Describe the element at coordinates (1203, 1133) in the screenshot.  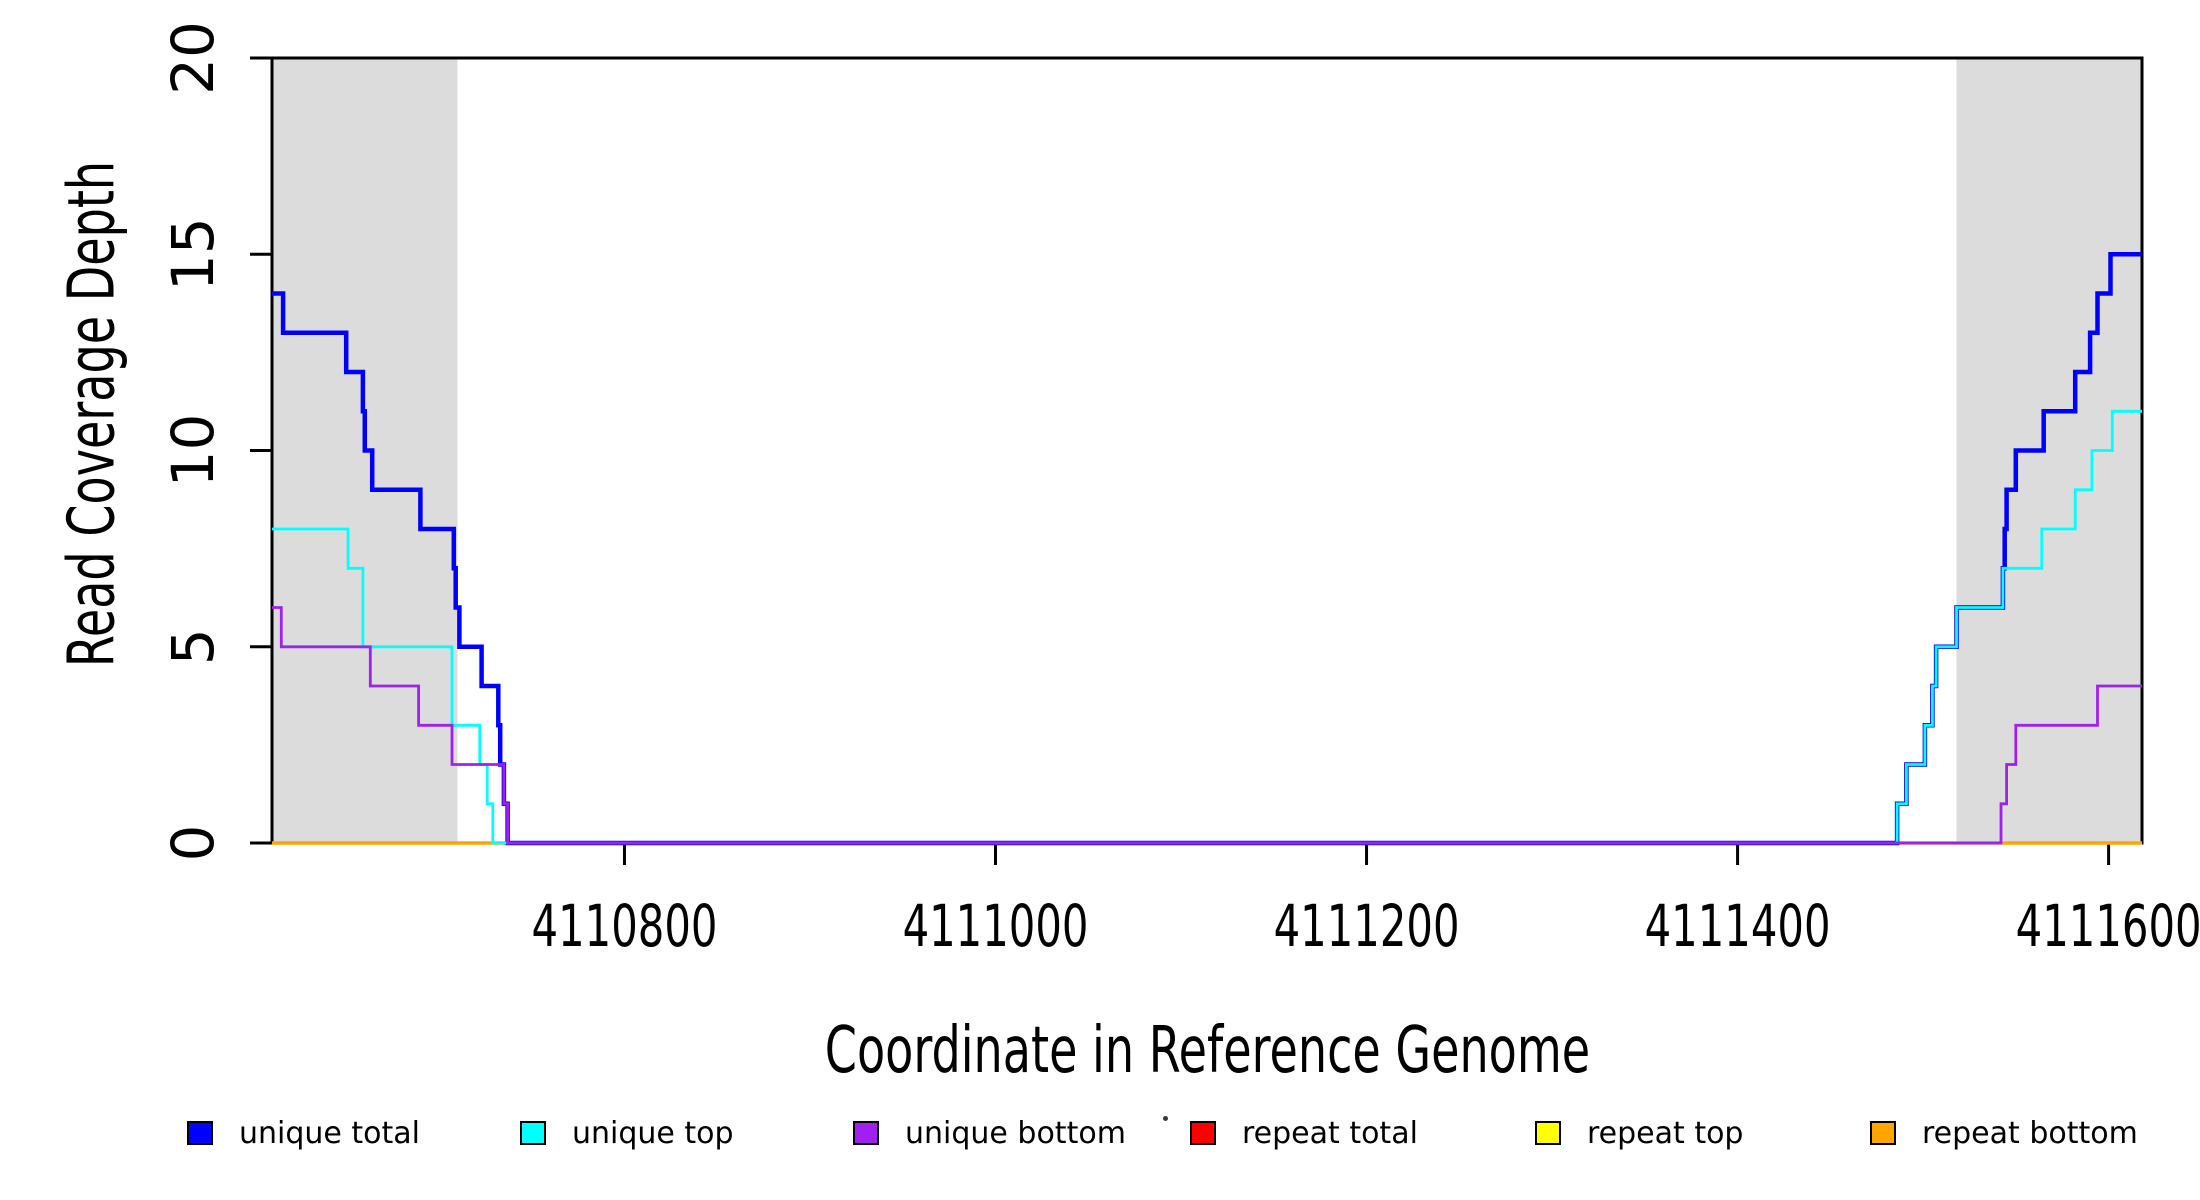
I see `legend-swatch-repeat-total` at that location.